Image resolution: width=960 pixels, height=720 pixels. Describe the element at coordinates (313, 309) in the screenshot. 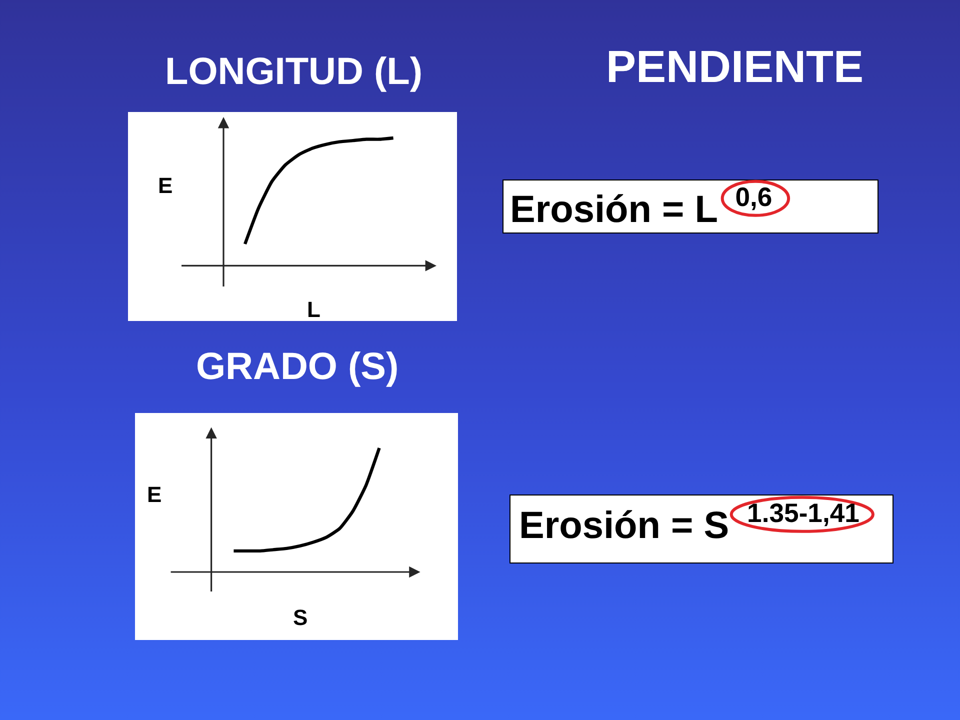

I see `x-axis-title: L` at that location.